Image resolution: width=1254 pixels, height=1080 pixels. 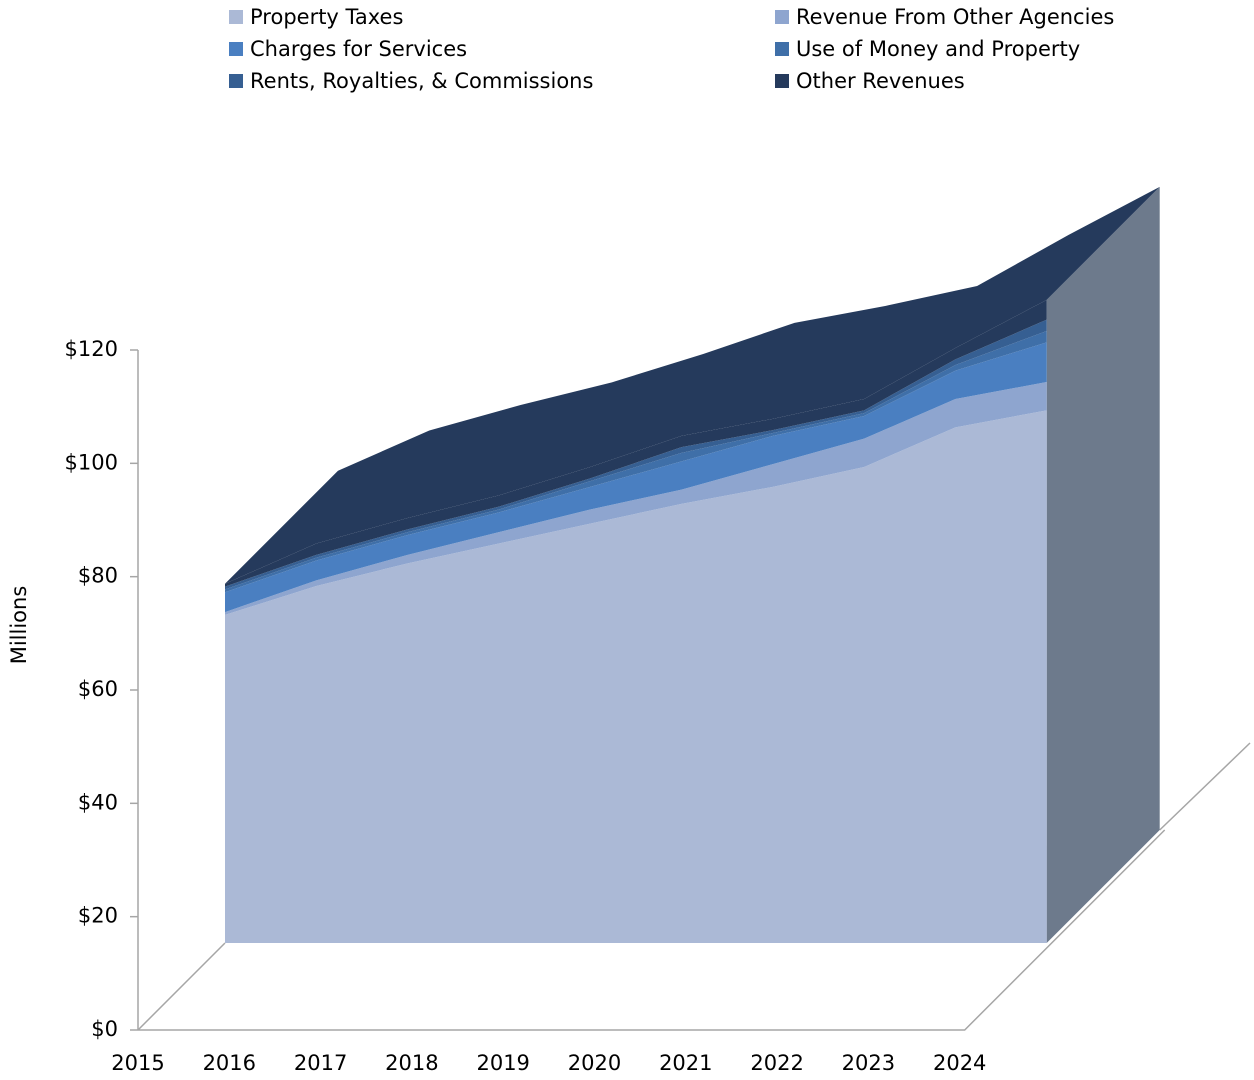 I want to click on y-tick-label: $60, so click(x=98, y=689).